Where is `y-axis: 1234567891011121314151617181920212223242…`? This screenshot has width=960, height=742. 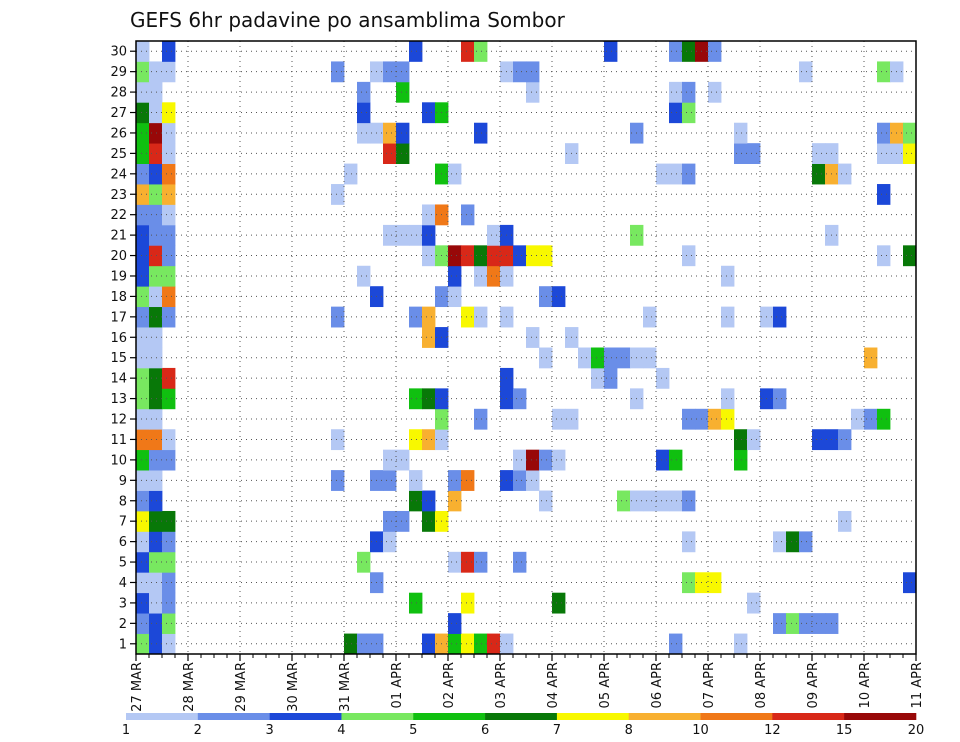
y-axis: 1234567891011121314151617181920212223242… is located at coordinates (123, 348).